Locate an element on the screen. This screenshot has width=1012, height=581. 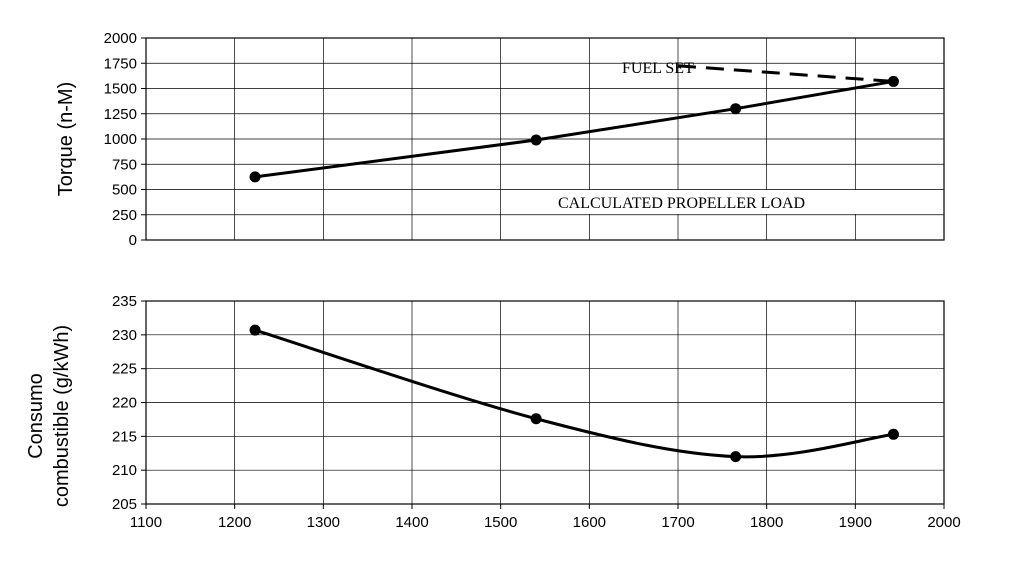
propeller-load-annotation: CALCULATED PROPELLER LOAD is located at coordinates (681, 203).